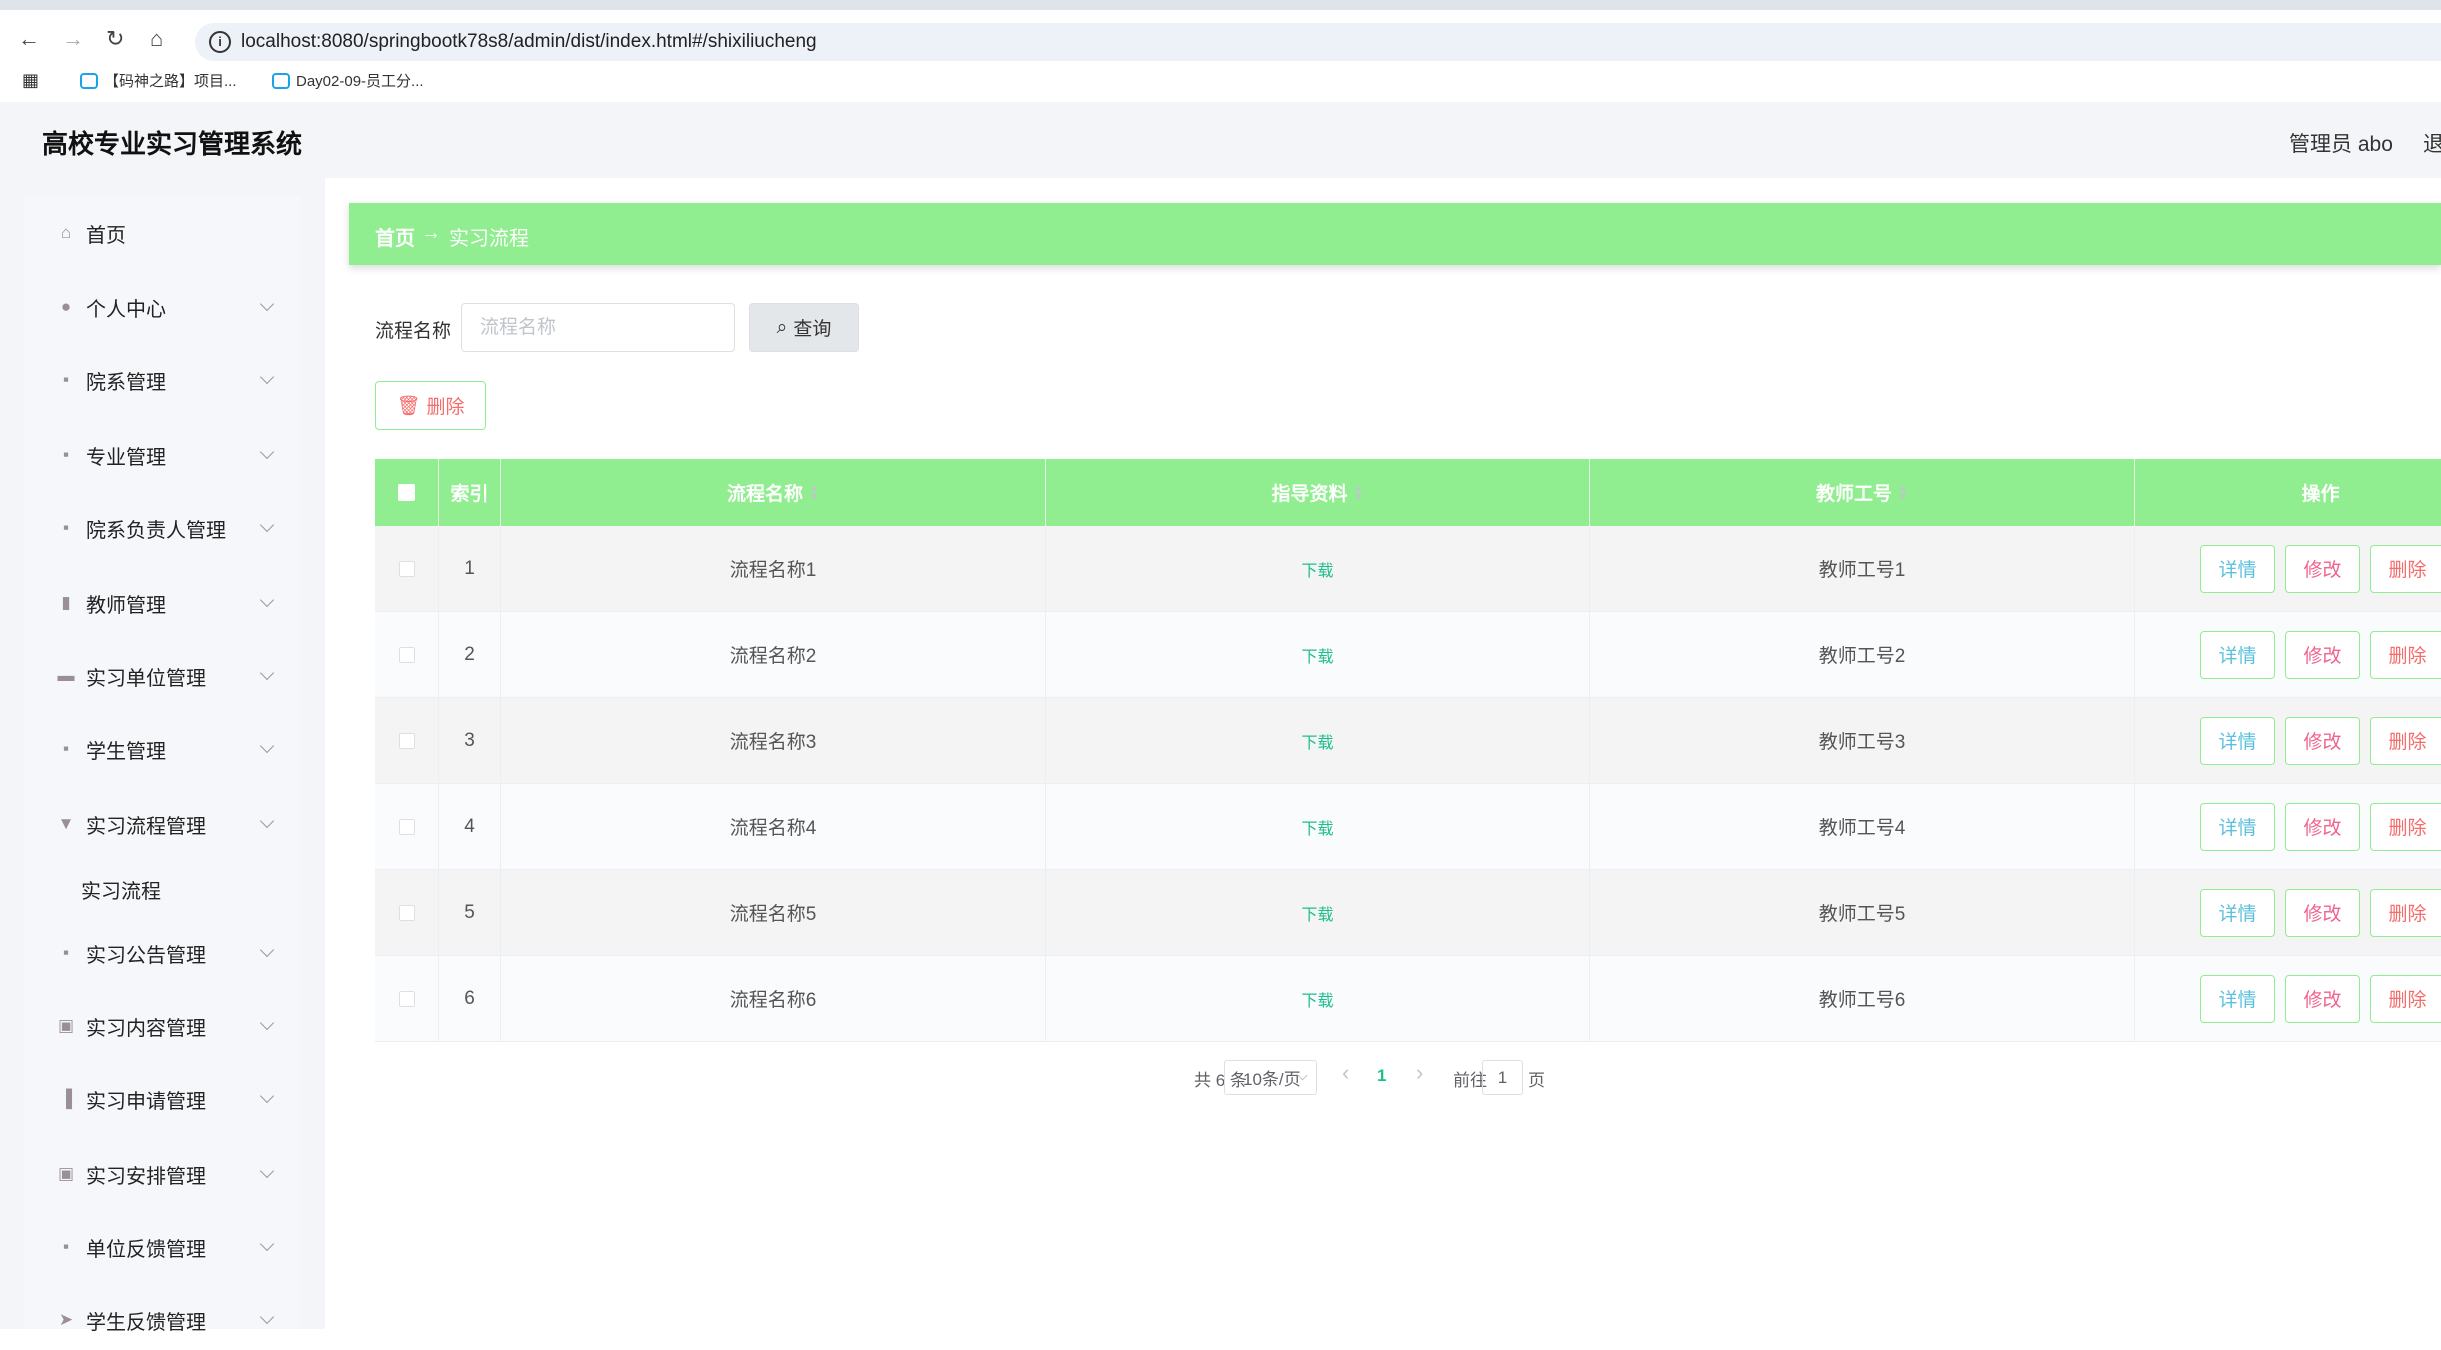 The width and height of the screenshot is (2441, 1350). Describe the element at coordinates (1862, 568) in the screenshot. I see `cell-teacher: 教师工号1` at that location.